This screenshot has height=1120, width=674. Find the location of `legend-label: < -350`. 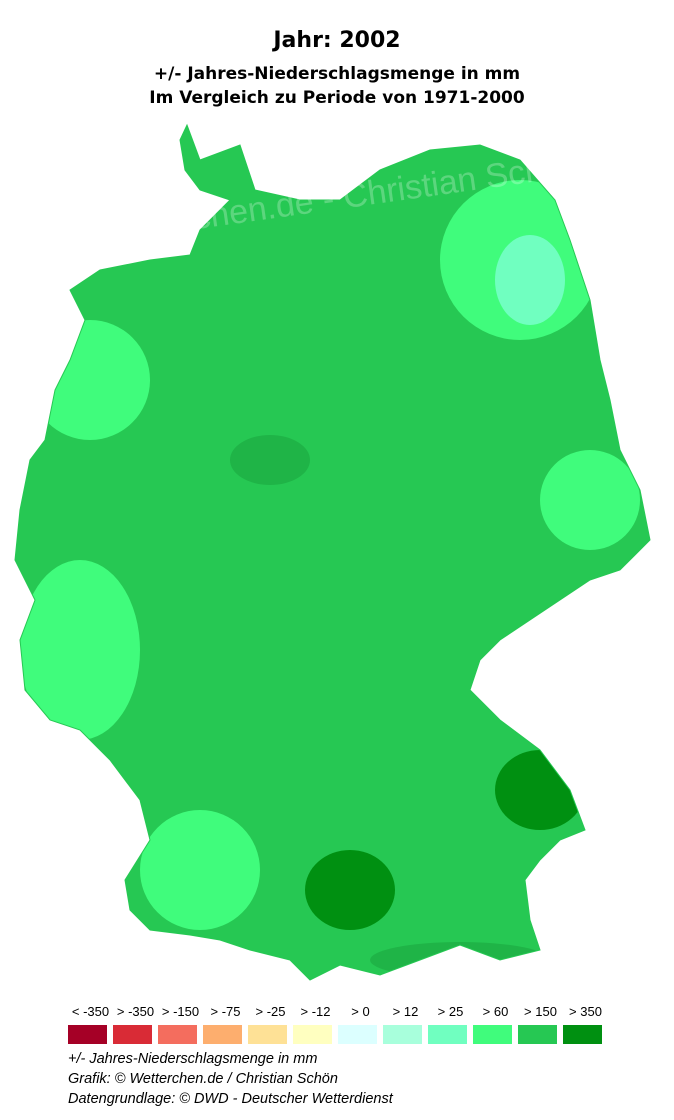

legend-label: < -350 is located at coordinates (90, 1011).